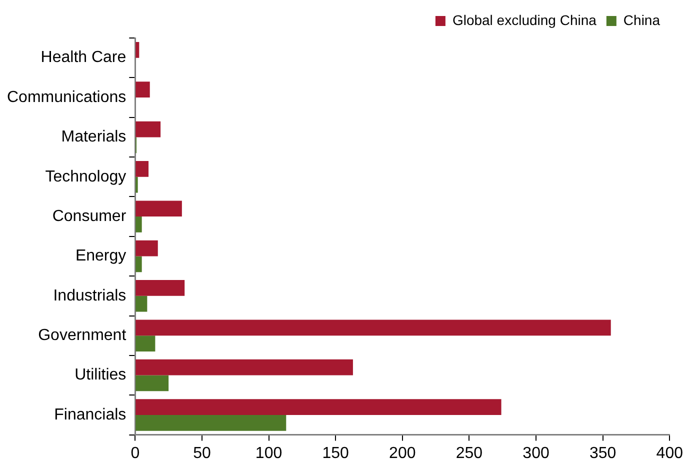 This screenshot has height=470, width=686. What do you see at coordinates (135, 453) in the screenshot?
I see `x-tick-label: 0` at bounding box center [135, 453].